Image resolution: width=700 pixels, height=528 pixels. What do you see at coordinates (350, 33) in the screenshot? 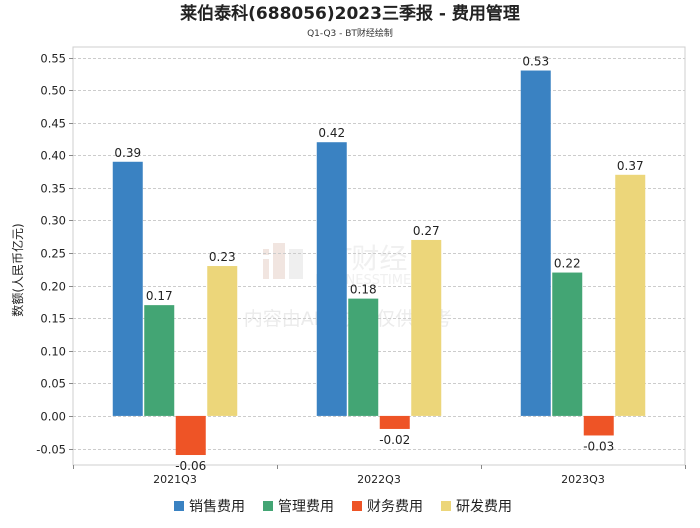
I see `chart-subtitle: Q1-Q3 - BT财经绘制` at bounding box center [350, 33].